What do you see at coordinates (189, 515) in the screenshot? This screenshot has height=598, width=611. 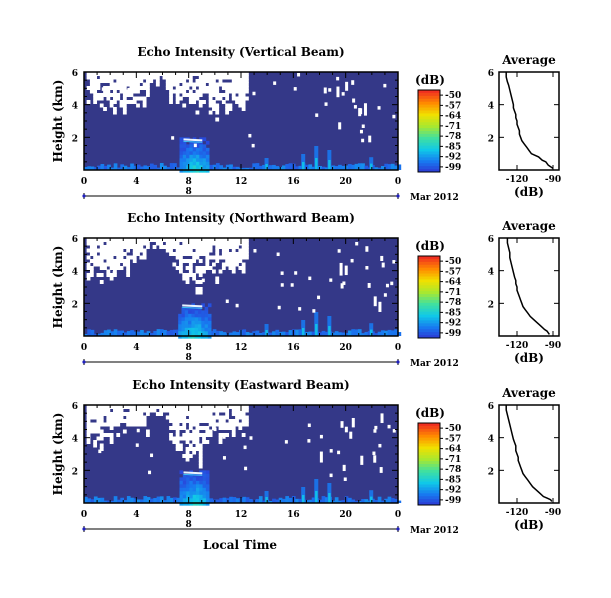 I see `x-tick-label: 8` at bounding box center [189, 515].